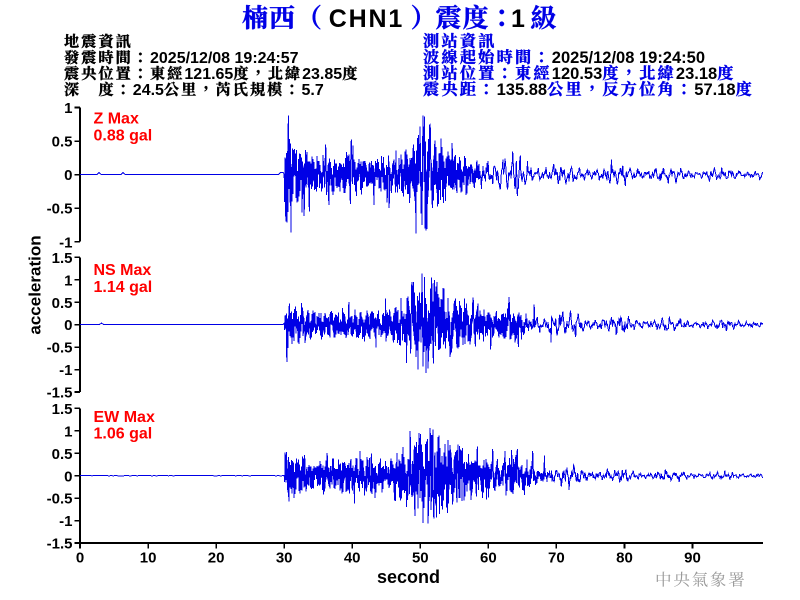 This screenshot has height=600, width=800. What do you see at coordinates (148, 558) in the screenshot?
I see `svg-text: 10` at bounding box center [148, 558].